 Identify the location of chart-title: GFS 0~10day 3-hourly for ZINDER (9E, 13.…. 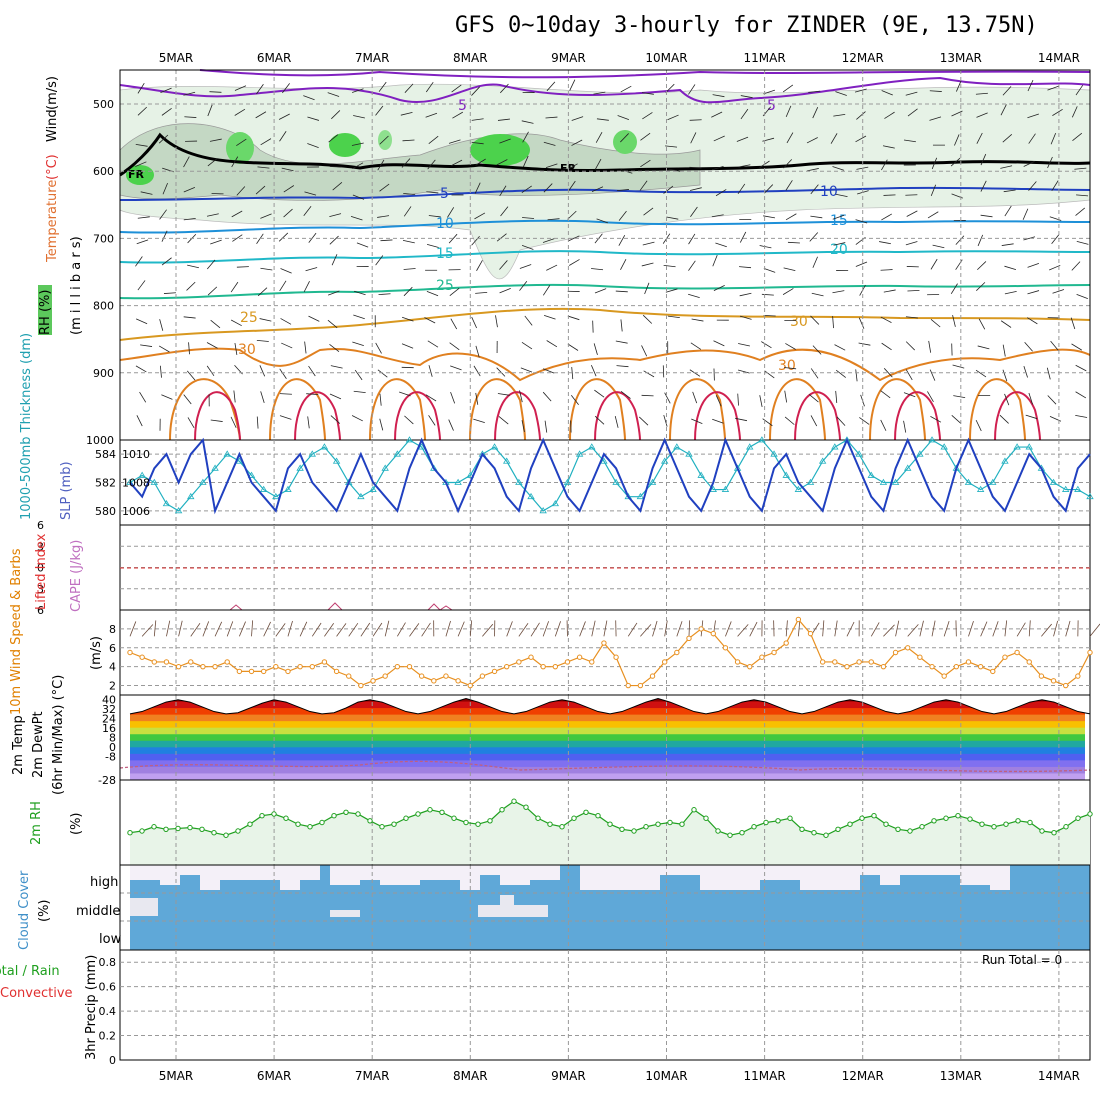
(746, 25).